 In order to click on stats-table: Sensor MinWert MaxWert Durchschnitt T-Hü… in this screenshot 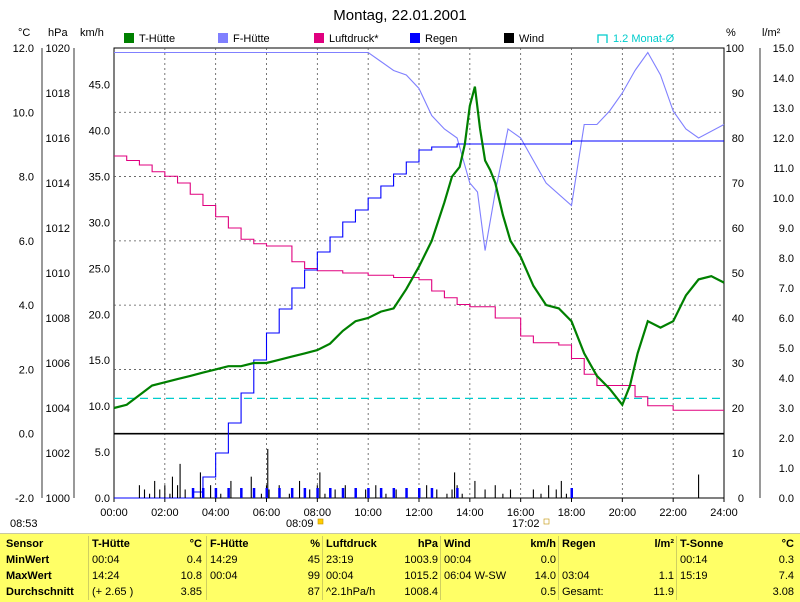, I will do `click(400, 567)`.